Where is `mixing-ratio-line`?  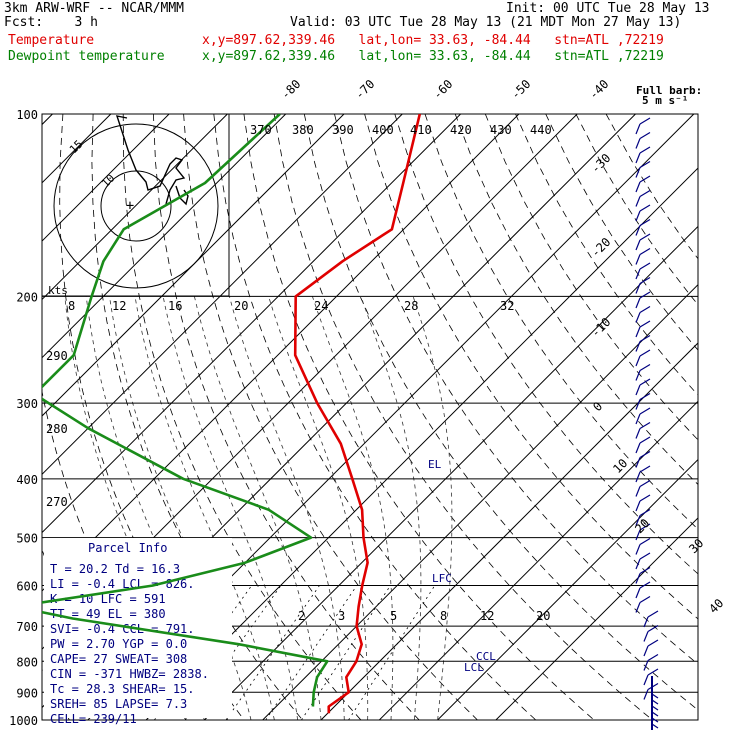 mixing-ratio-line is located at coordinates (203, 652).